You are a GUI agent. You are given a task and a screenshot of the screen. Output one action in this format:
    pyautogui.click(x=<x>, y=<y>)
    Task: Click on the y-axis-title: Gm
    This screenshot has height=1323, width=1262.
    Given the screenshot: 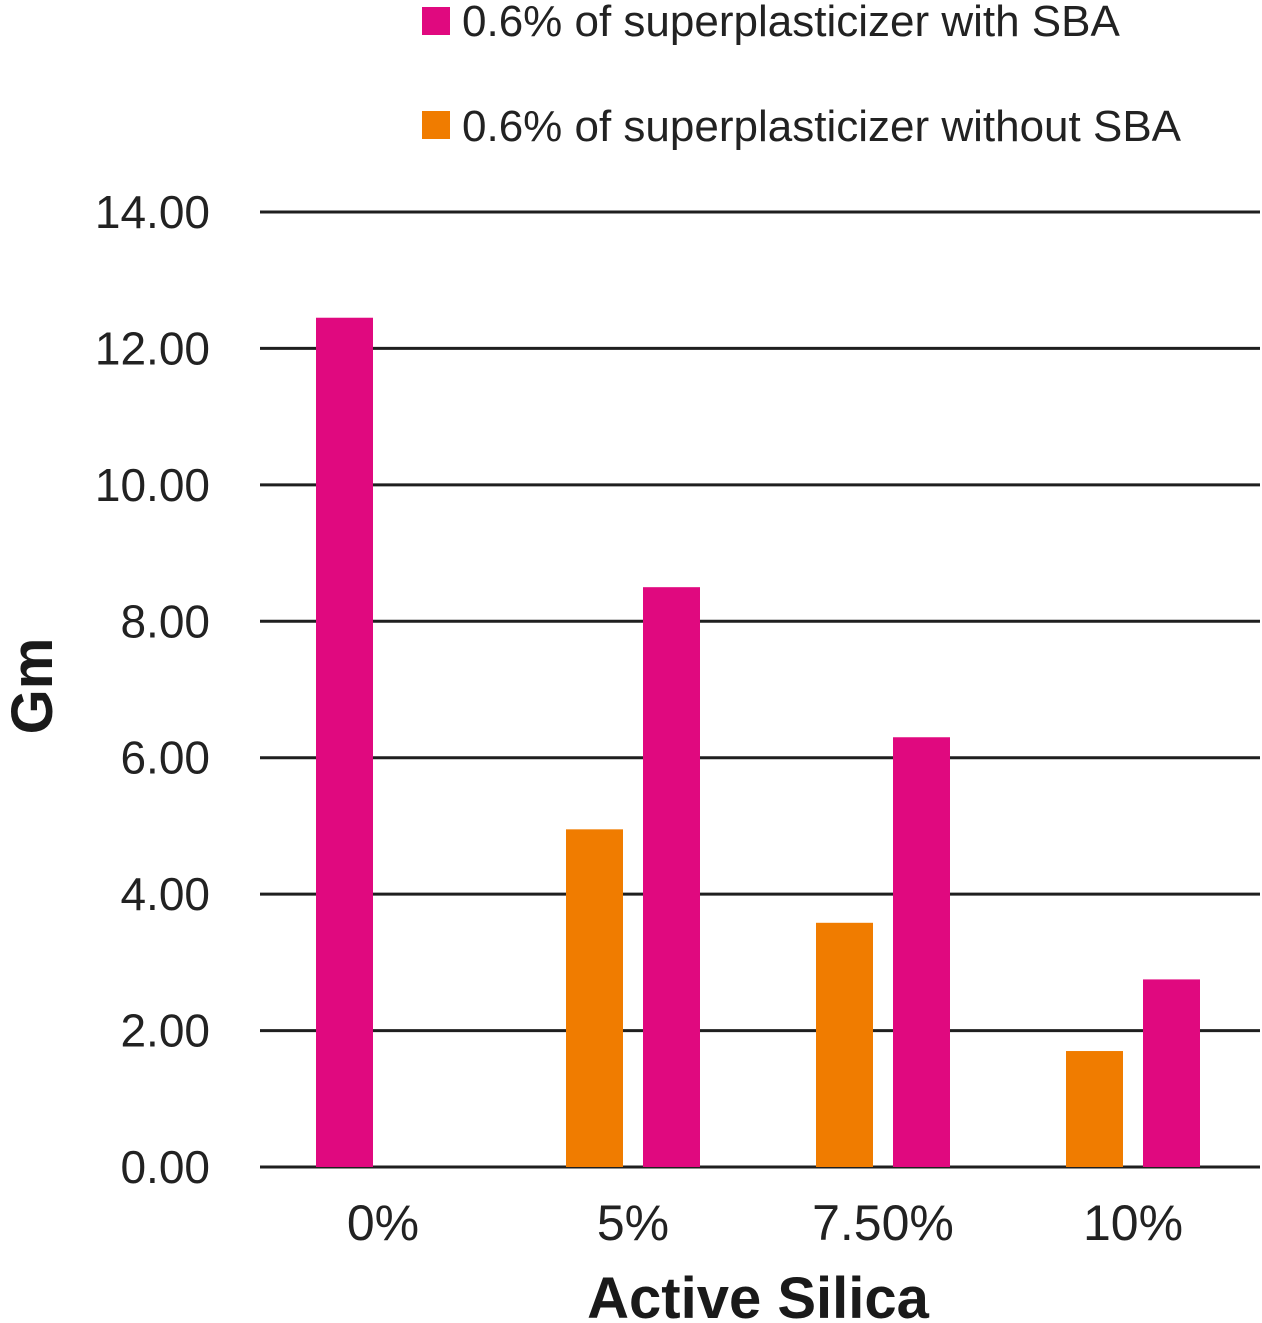 What is the action you would take?
    pyautogui.click(x=32, y=686)
    